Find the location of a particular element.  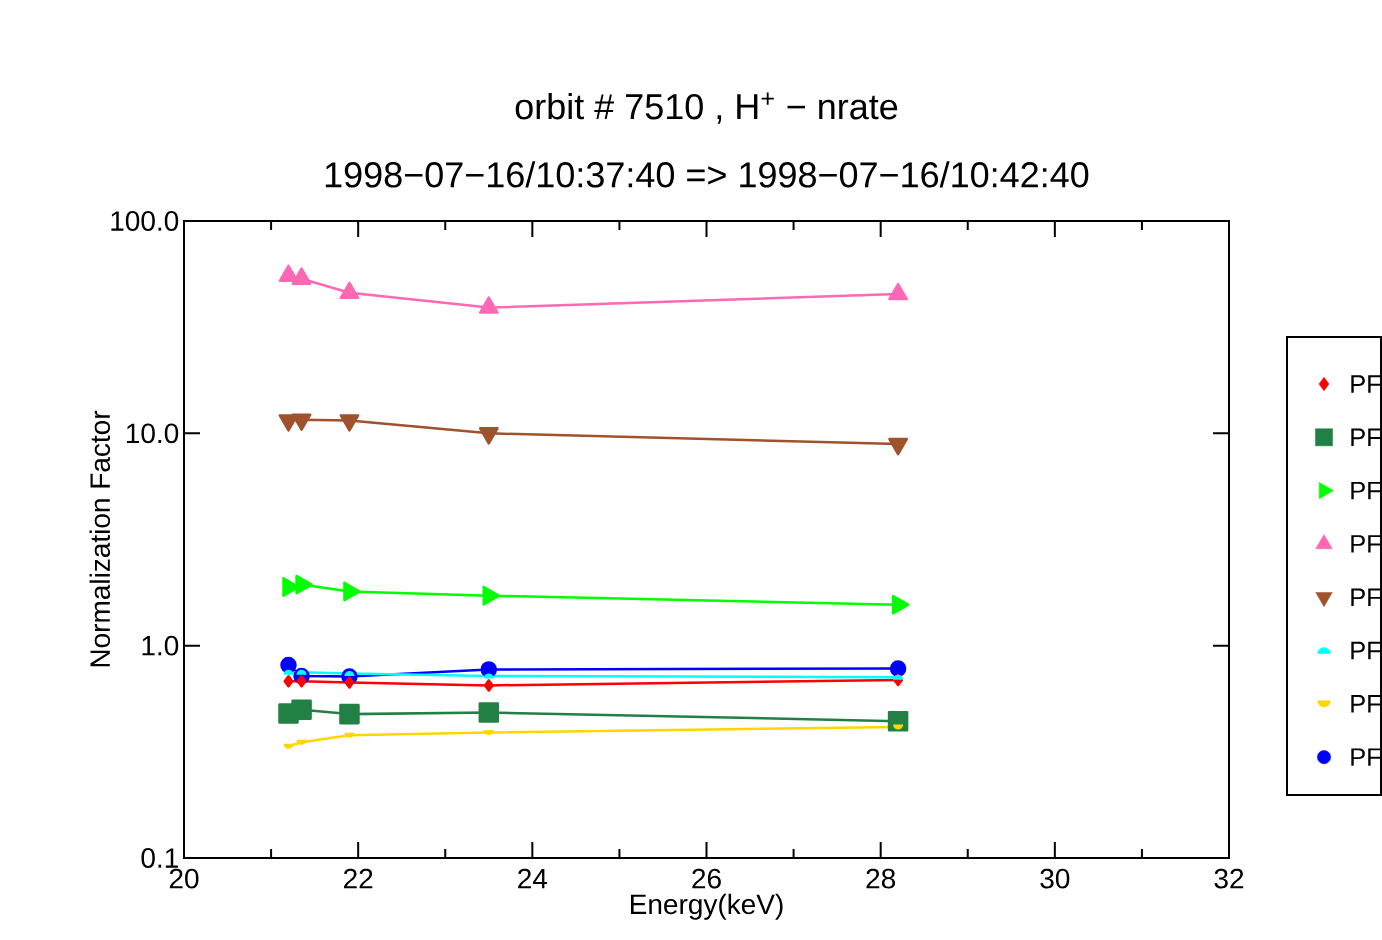

chart-subtitle: 1998−07−16/10:37:40 => 1998−07−16/10:42:40 is located at coordinates (707, 174).